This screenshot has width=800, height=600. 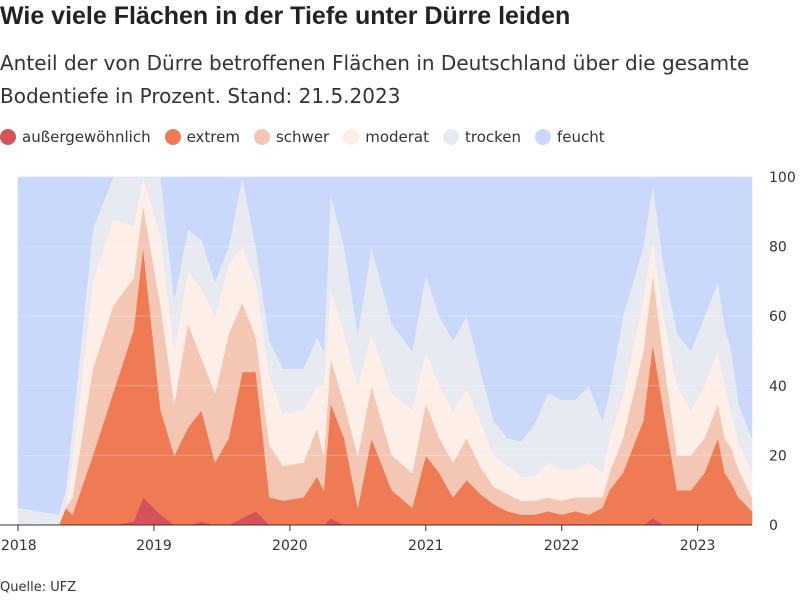 I want to click on x-tick-label: 2018, so click(x=19, y=546).